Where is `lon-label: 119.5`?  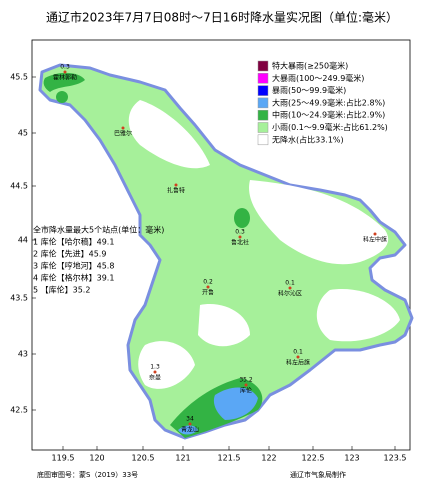
lon-label: 119.5 is located at coordinates (63, 458).